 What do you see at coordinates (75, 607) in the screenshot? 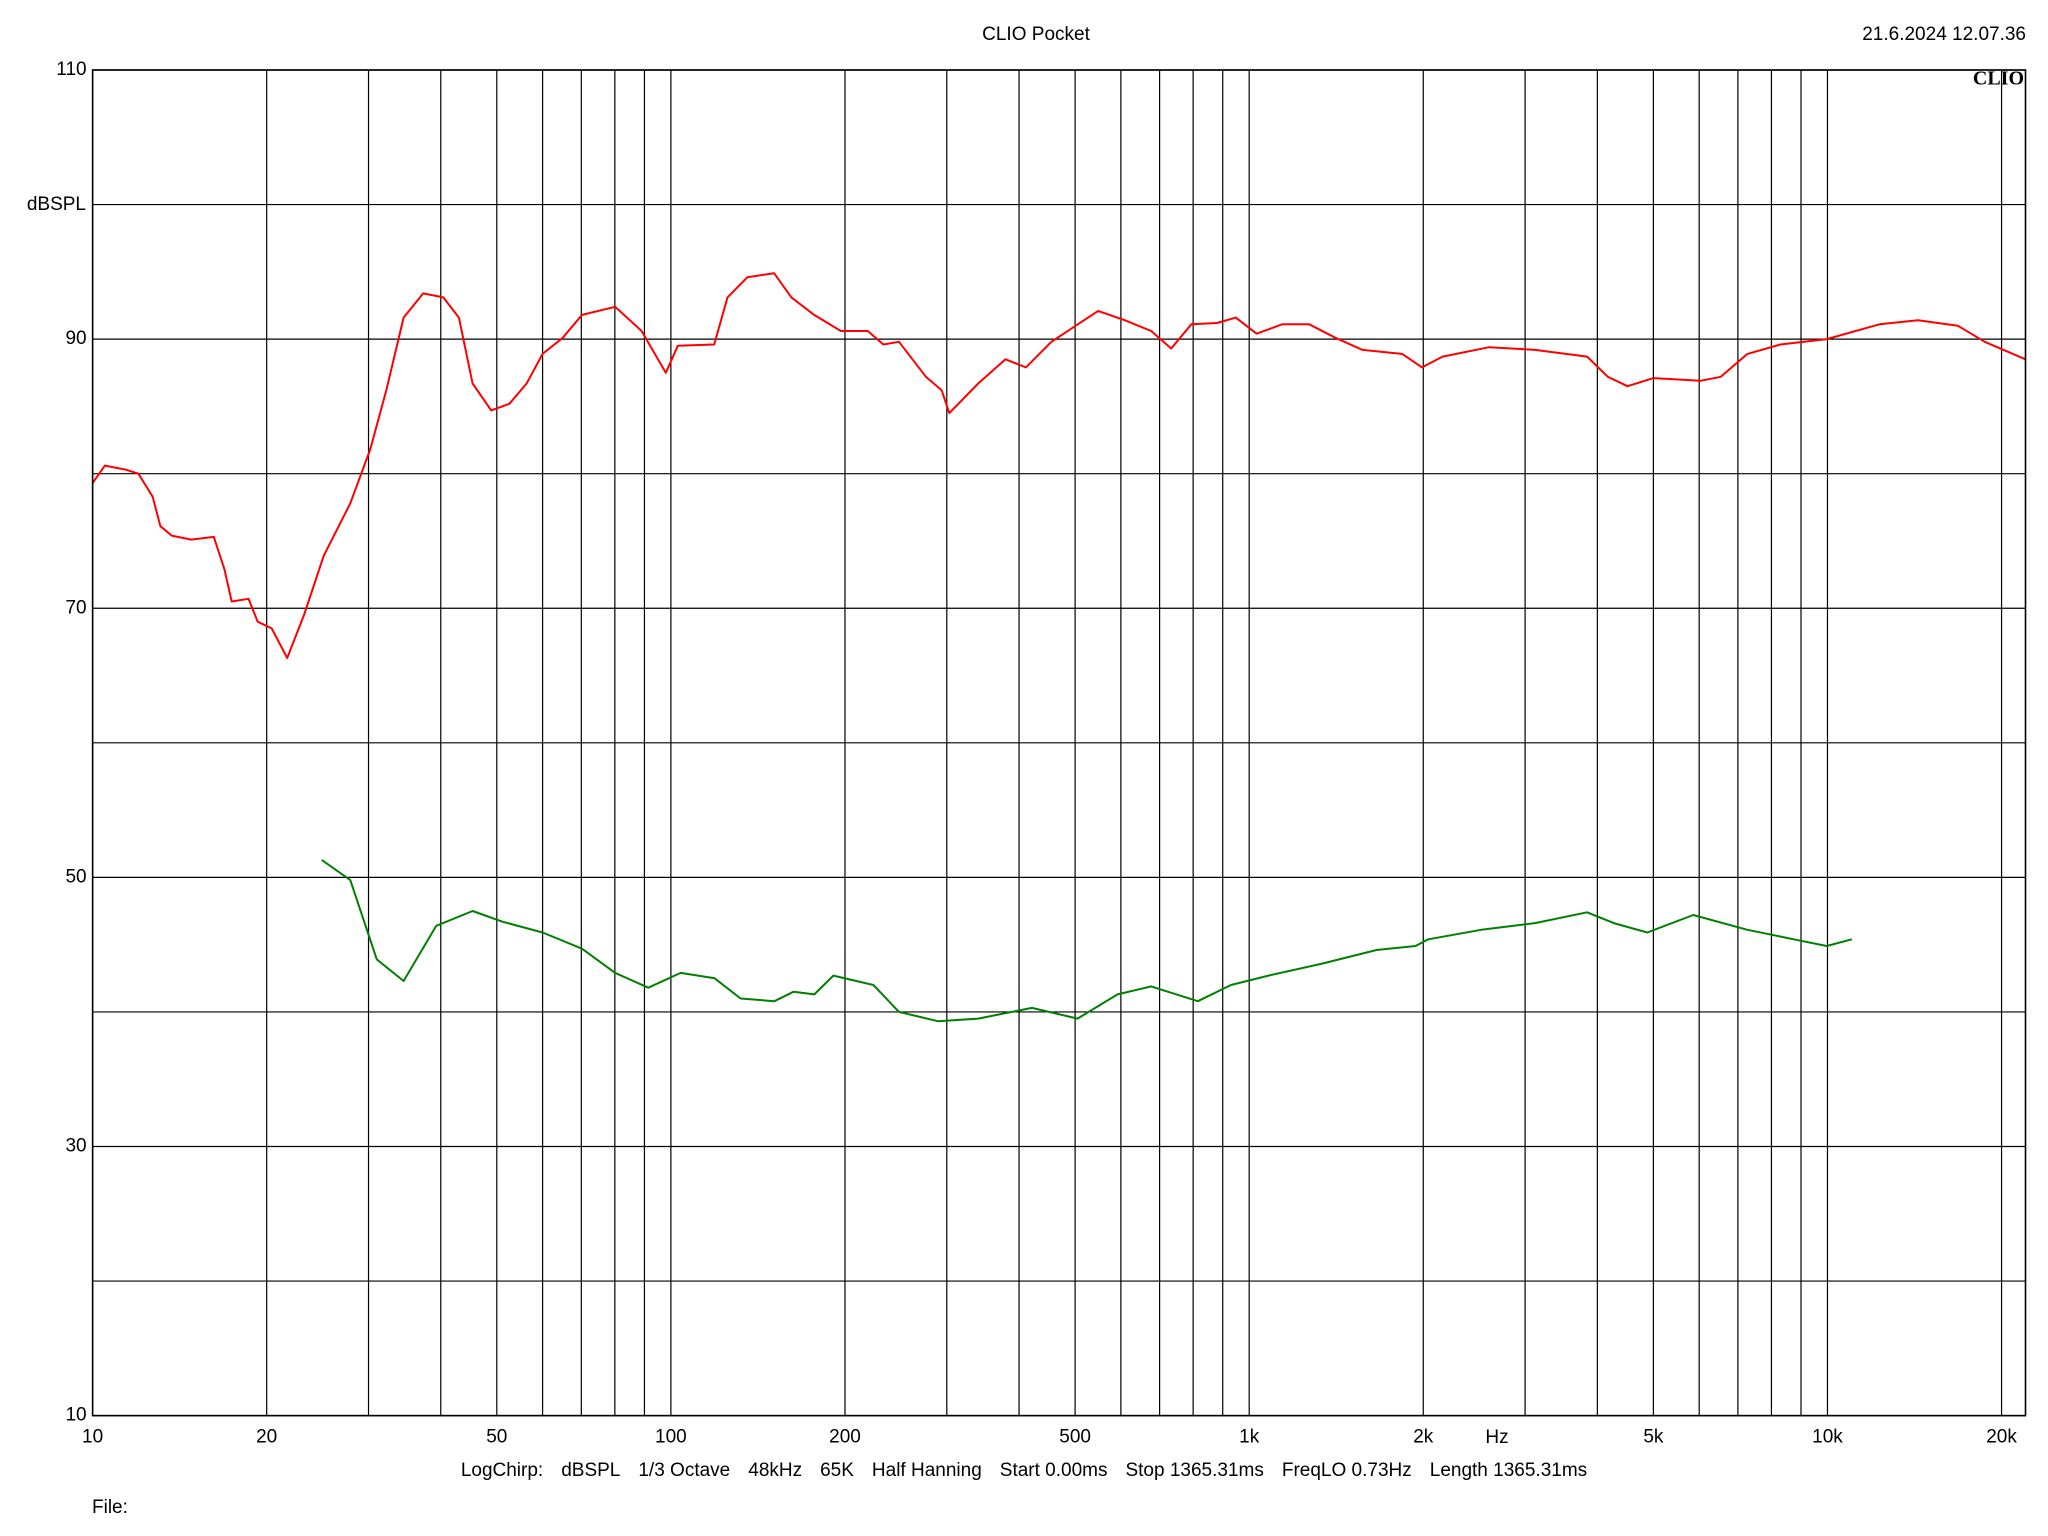
I see `y-tick-label: 70` at bounding box center [75, 607].